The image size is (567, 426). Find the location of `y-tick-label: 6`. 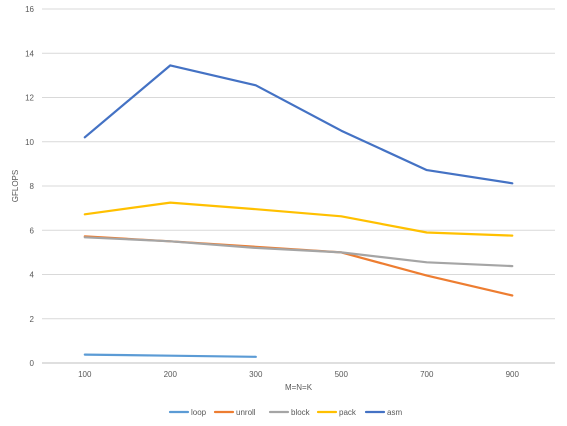

y-tick-label: 6 is located at coordinates (32, 230).